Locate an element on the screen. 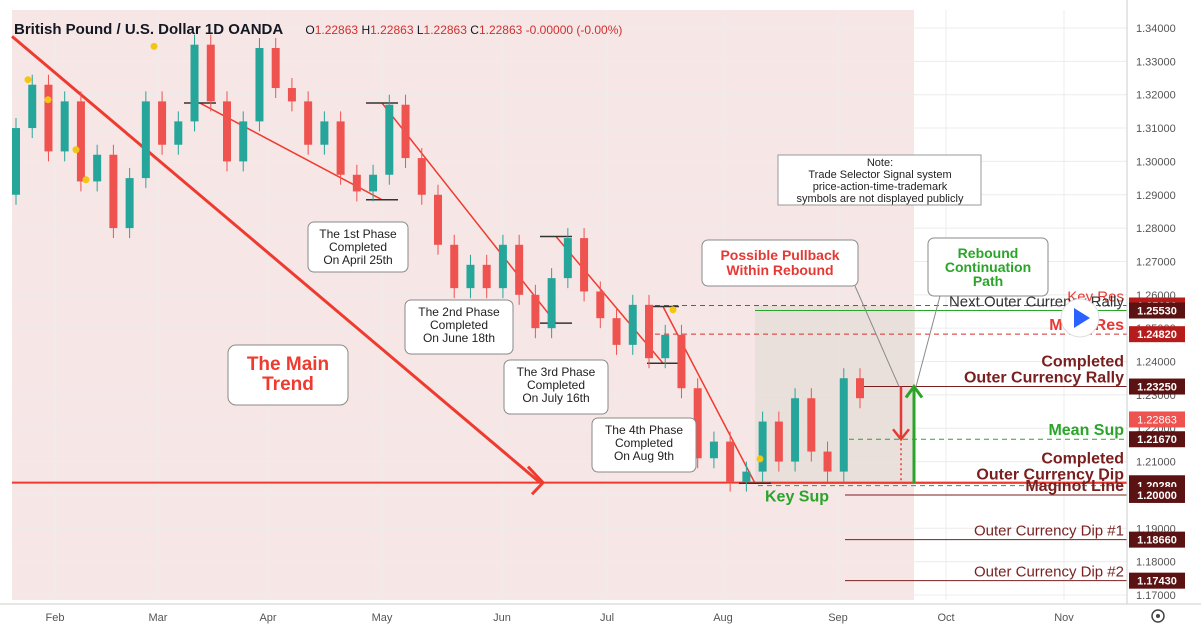 This screenshot has height=636, width=1201. level-value-text: 1.24820 is located at coordinates (1157, 335).